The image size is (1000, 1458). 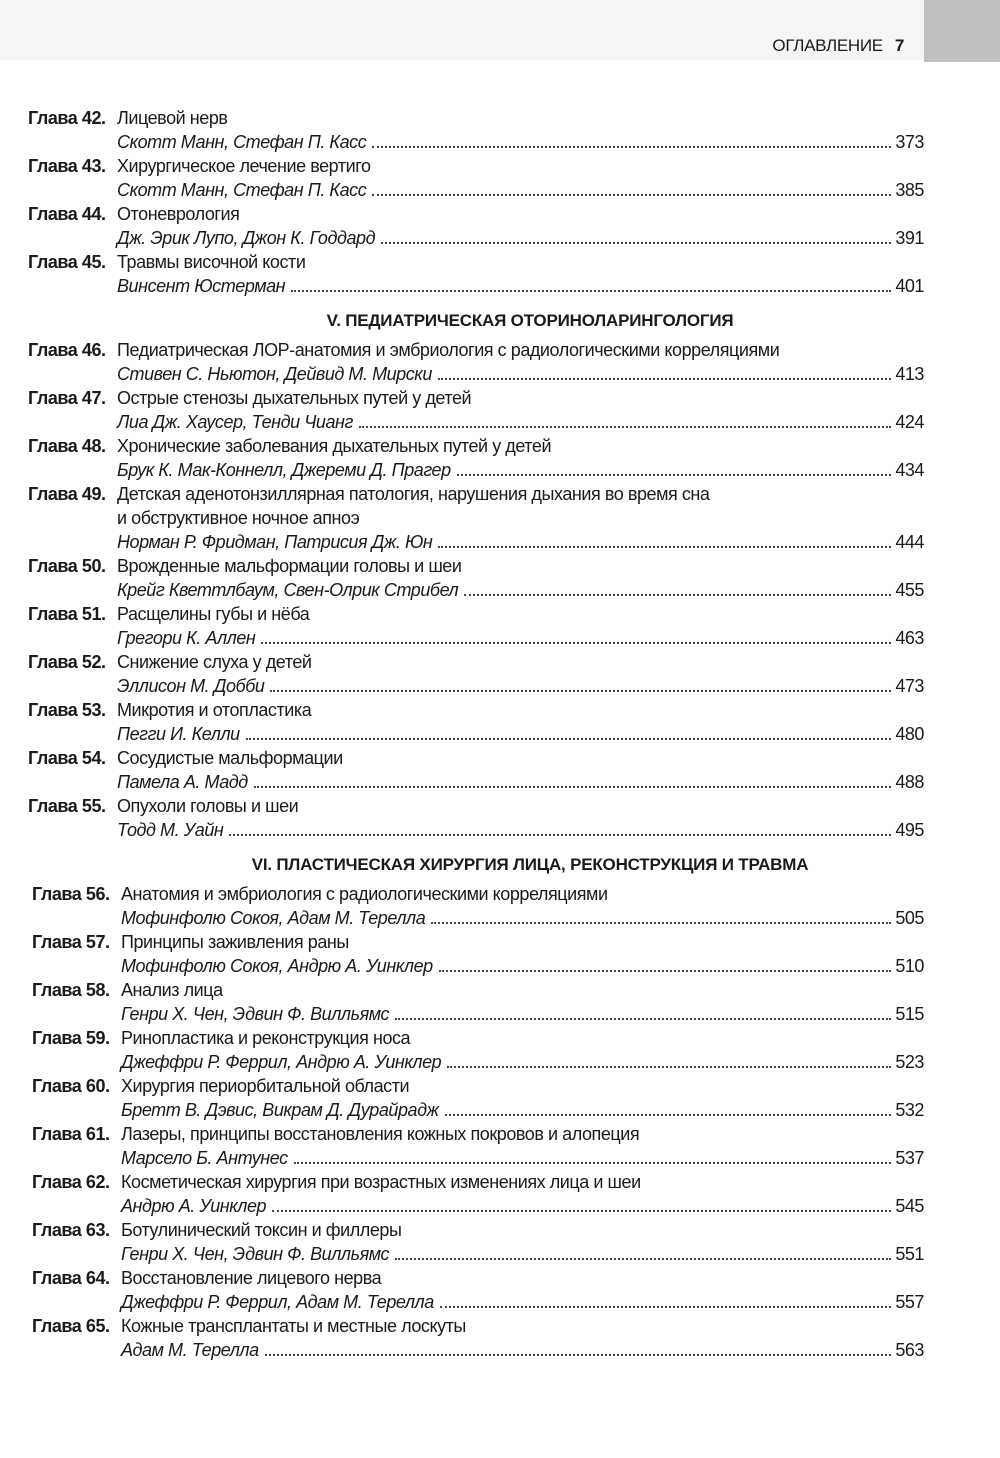 What do you see at coordinates (899, 45) in the screenshot?
I see `page-number: 7` at bounding box center [899, 45].